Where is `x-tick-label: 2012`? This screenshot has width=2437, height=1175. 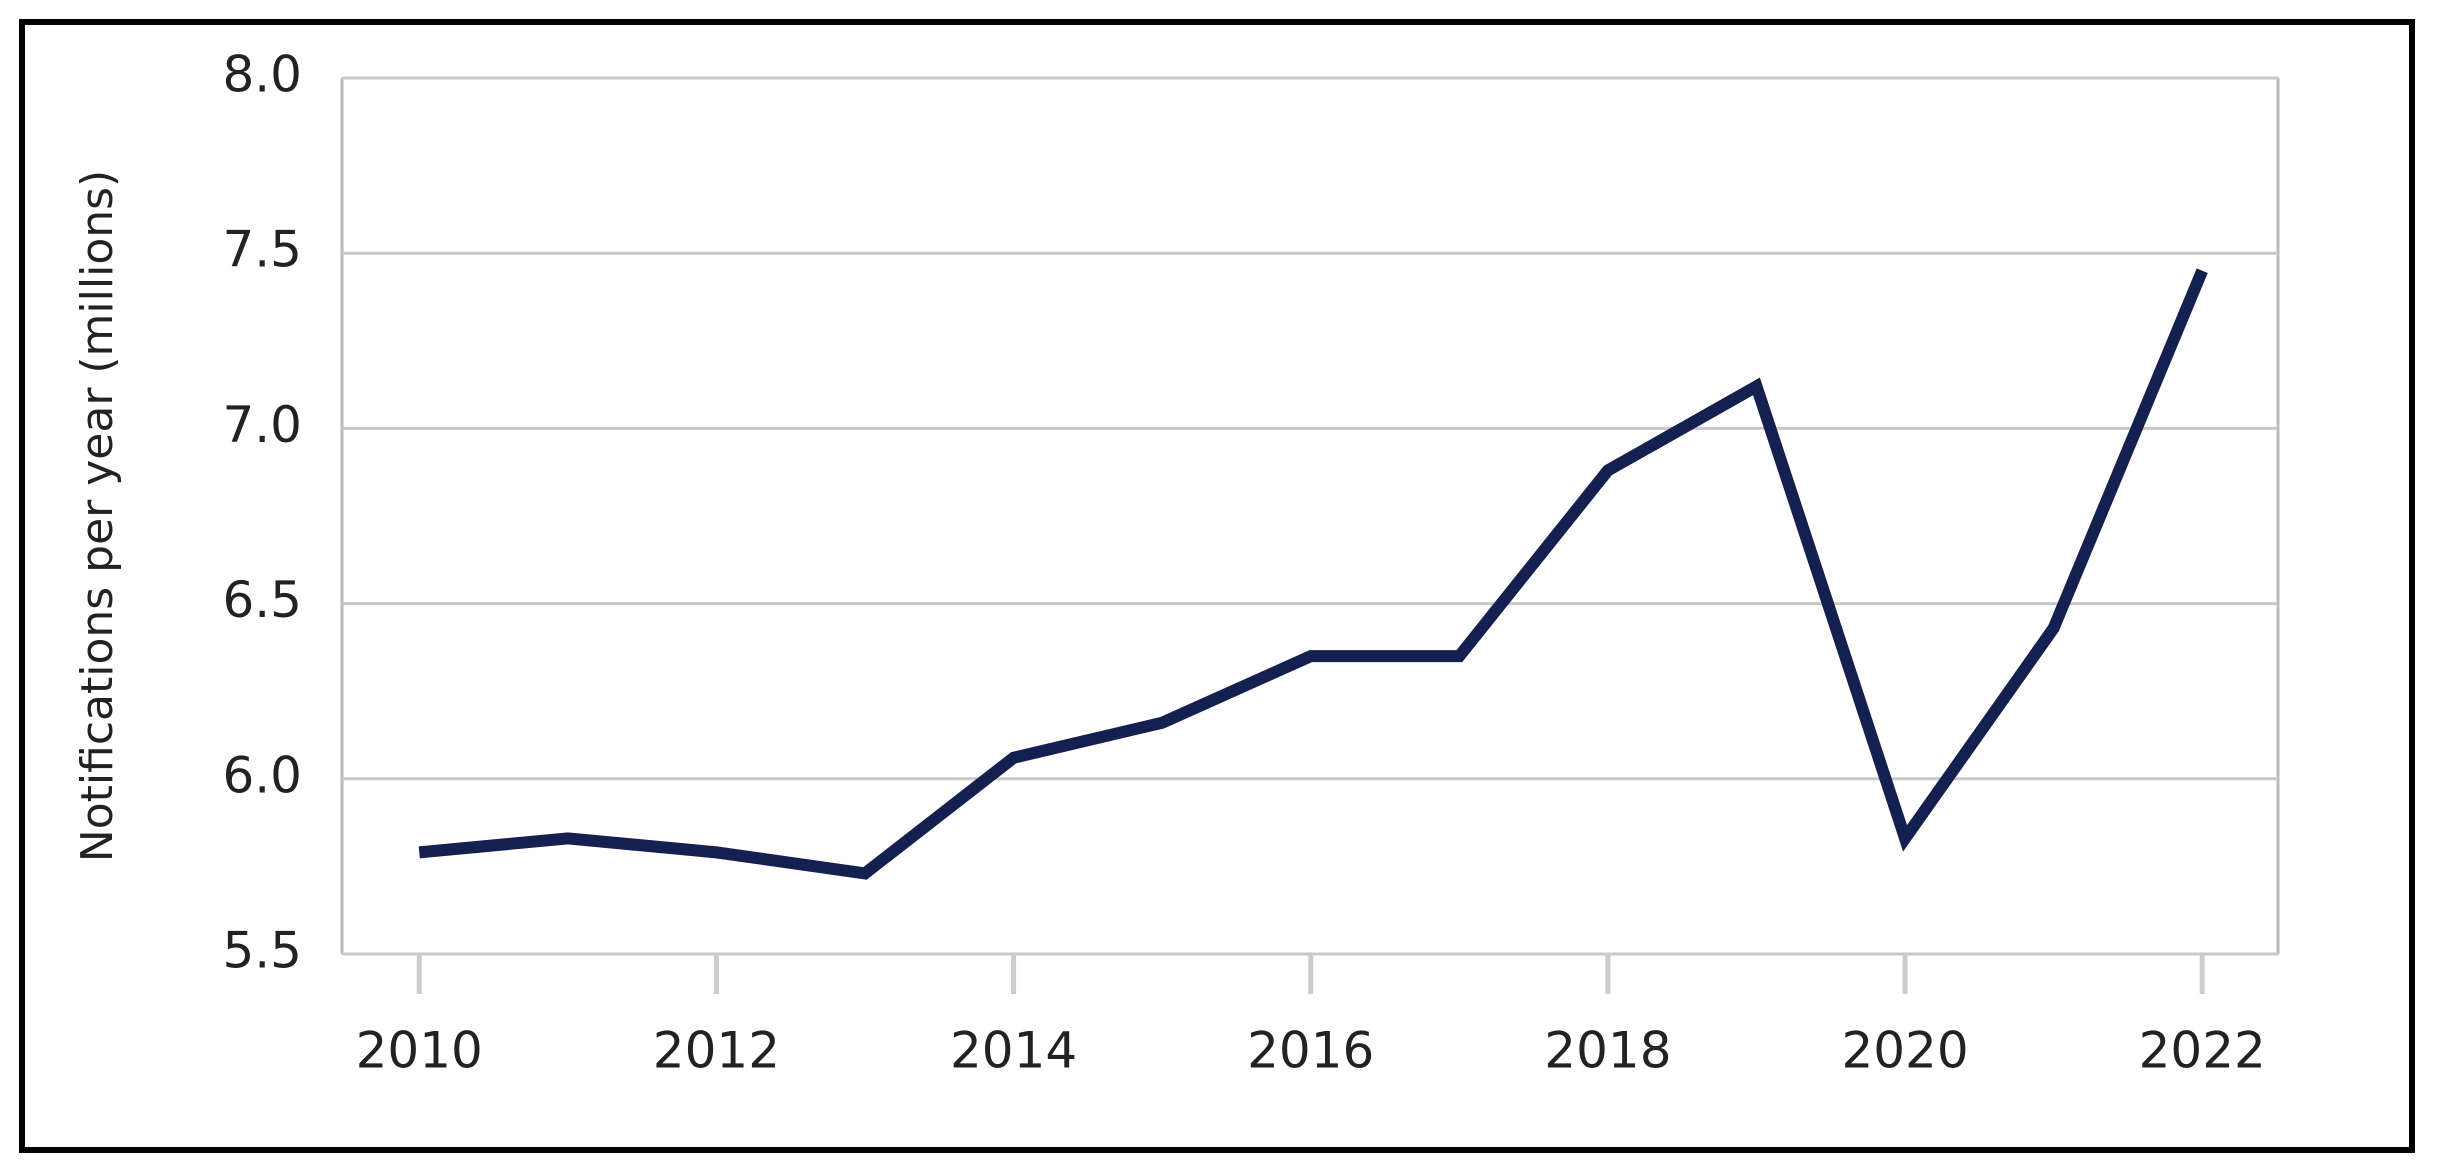
x-tick-label: 2012 is located at coordinates (716, 1051).